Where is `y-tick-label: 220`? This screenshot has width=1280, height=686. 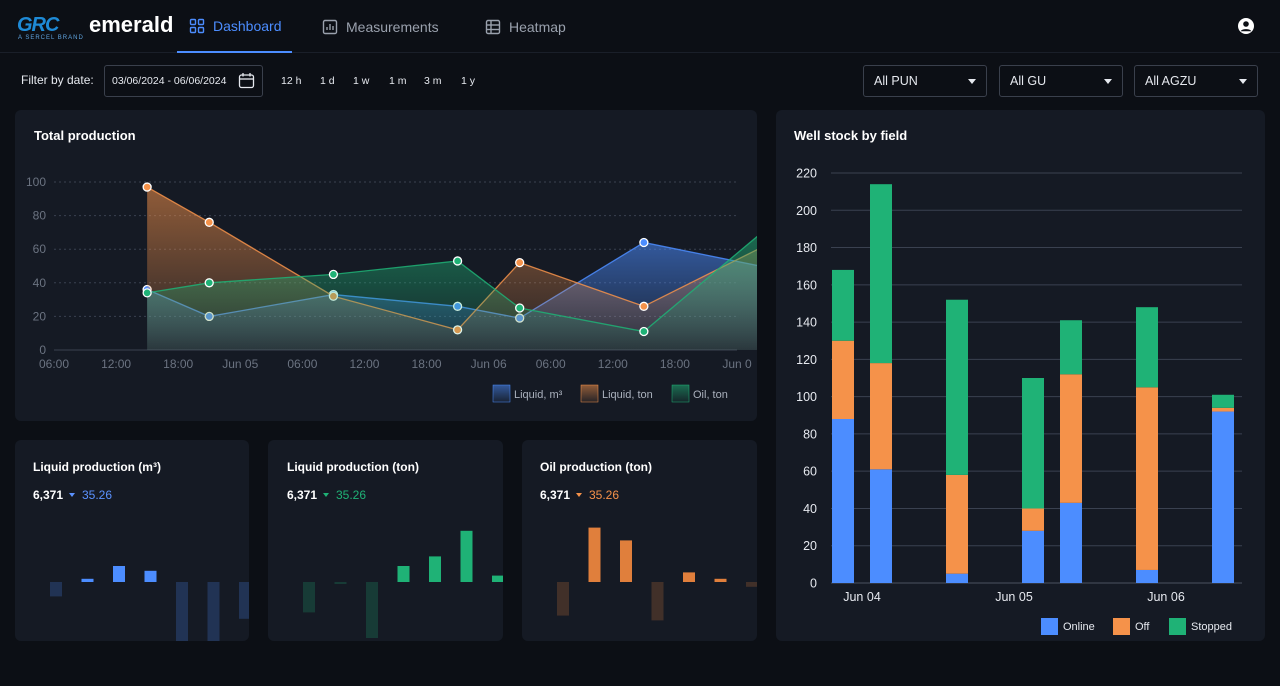 y-tick-label: 220 is located at coordinates (806, 174).